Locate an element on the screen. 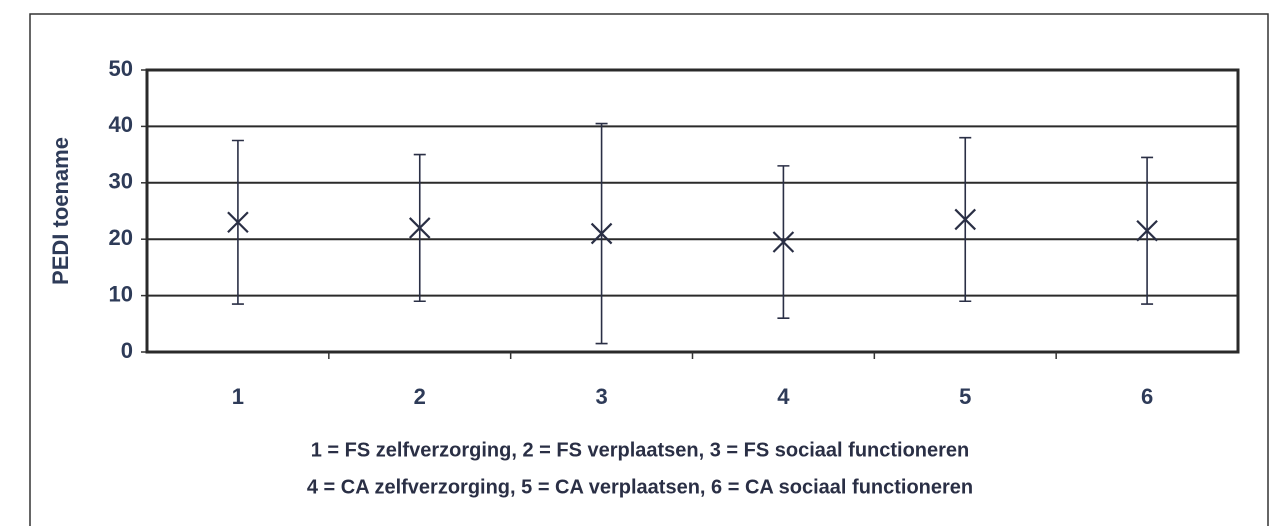 The image size is (1271, 526). y-axis-label: PEDI toename is located at coordinates (60, 211).